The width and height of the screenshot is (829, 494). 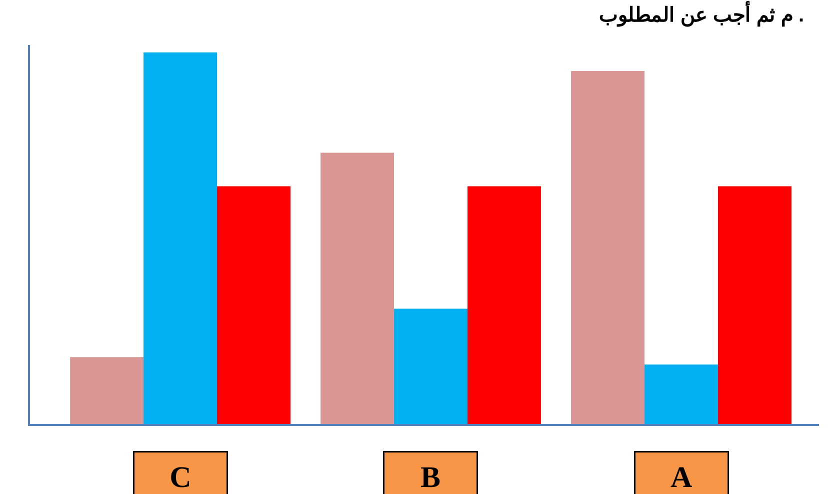 I want to click on x-tick-label: A, so click(x=681, y=477).